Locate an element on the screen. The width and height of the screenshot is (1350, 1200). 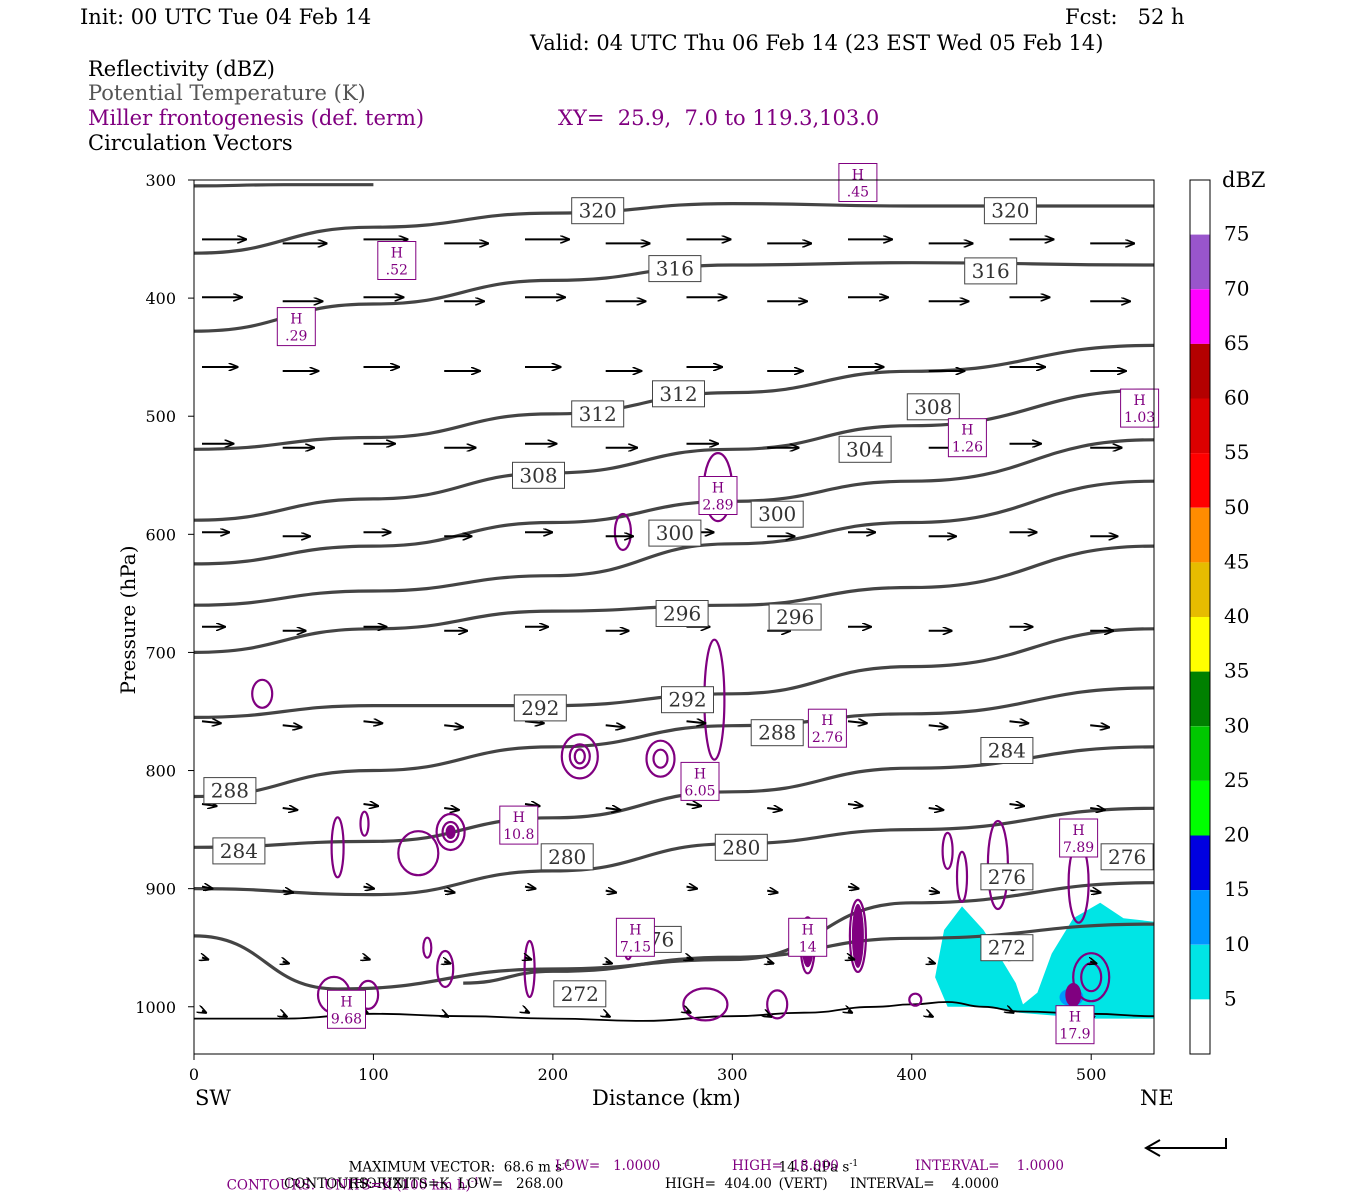
max-vector-vert: 14.5 dPa s is located at coordinates (814, 1167).